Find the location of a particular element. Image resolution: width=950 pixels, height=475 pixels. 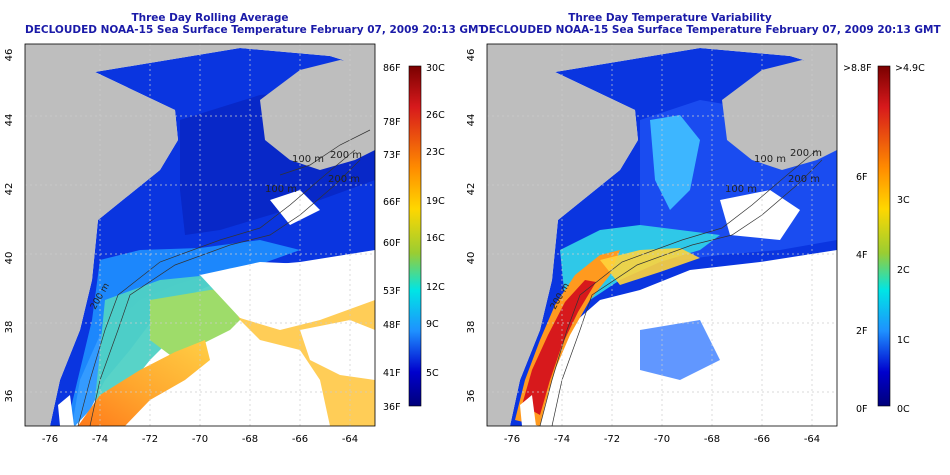

left-colorbar-f-labels: 86F 78F 73F 66F 60F 53F 48F 41F 36F is located at coordinates (392, 238).